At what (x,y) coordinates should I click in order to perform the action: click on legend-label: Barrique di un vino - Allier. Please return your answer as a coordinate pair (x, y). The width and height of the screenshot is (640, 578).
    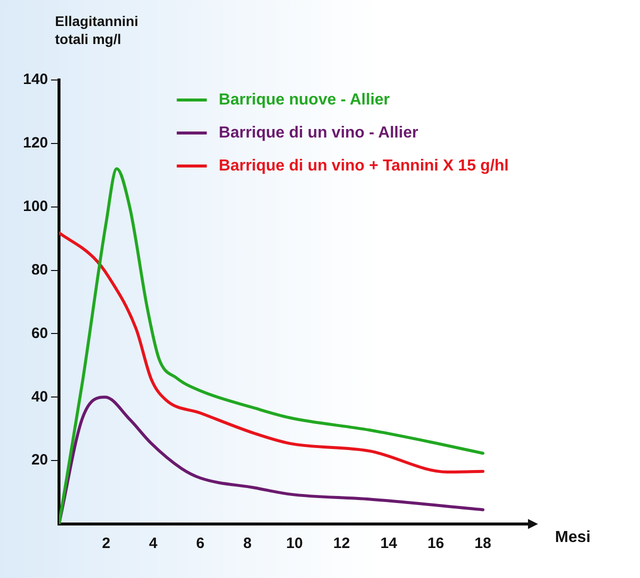
    Looking at the image, I should click on (318, 133).